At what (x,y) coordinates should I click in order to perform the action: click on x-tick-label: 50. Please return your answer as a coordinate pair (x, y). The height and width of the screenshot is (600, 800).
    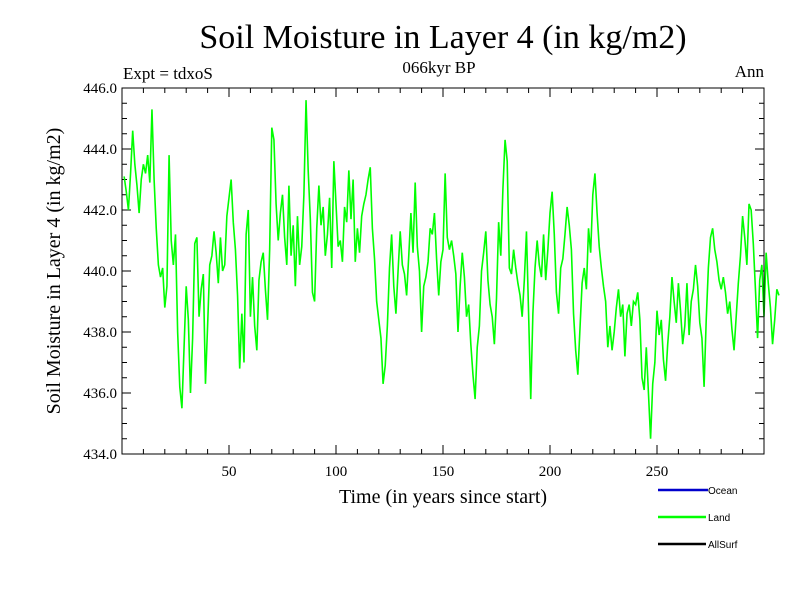
    Looking at the image, I should click on (229, 472).